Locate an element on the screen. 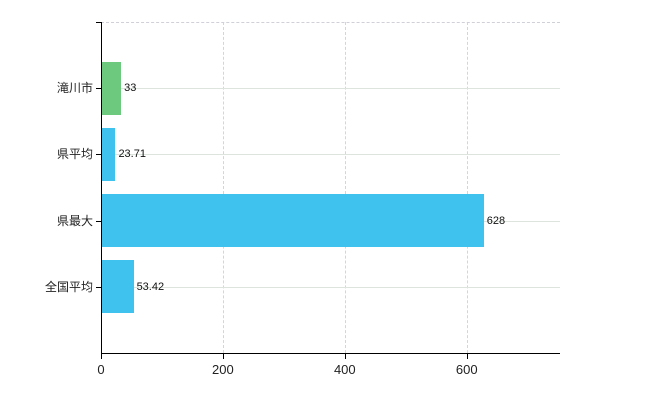  y-axis-label: 県平均 is located at coordinates (74, 154).